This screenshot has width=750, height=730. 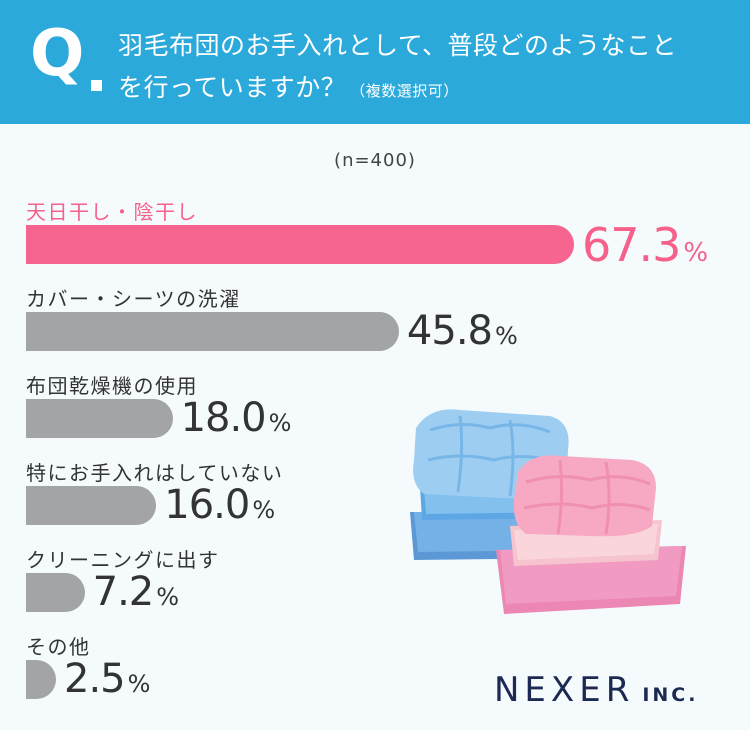 I want to click on value-number: 7.2, so click(x=123, y=592).